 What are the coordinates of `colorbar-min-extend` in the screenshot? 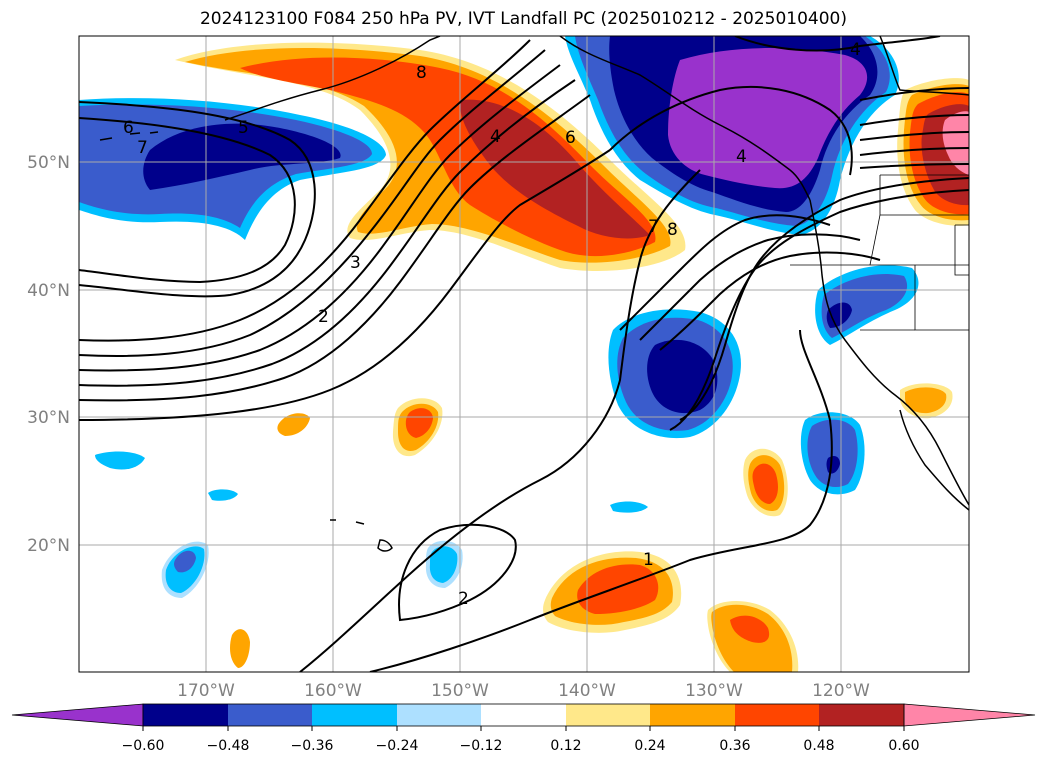 It's located at (77, 715).